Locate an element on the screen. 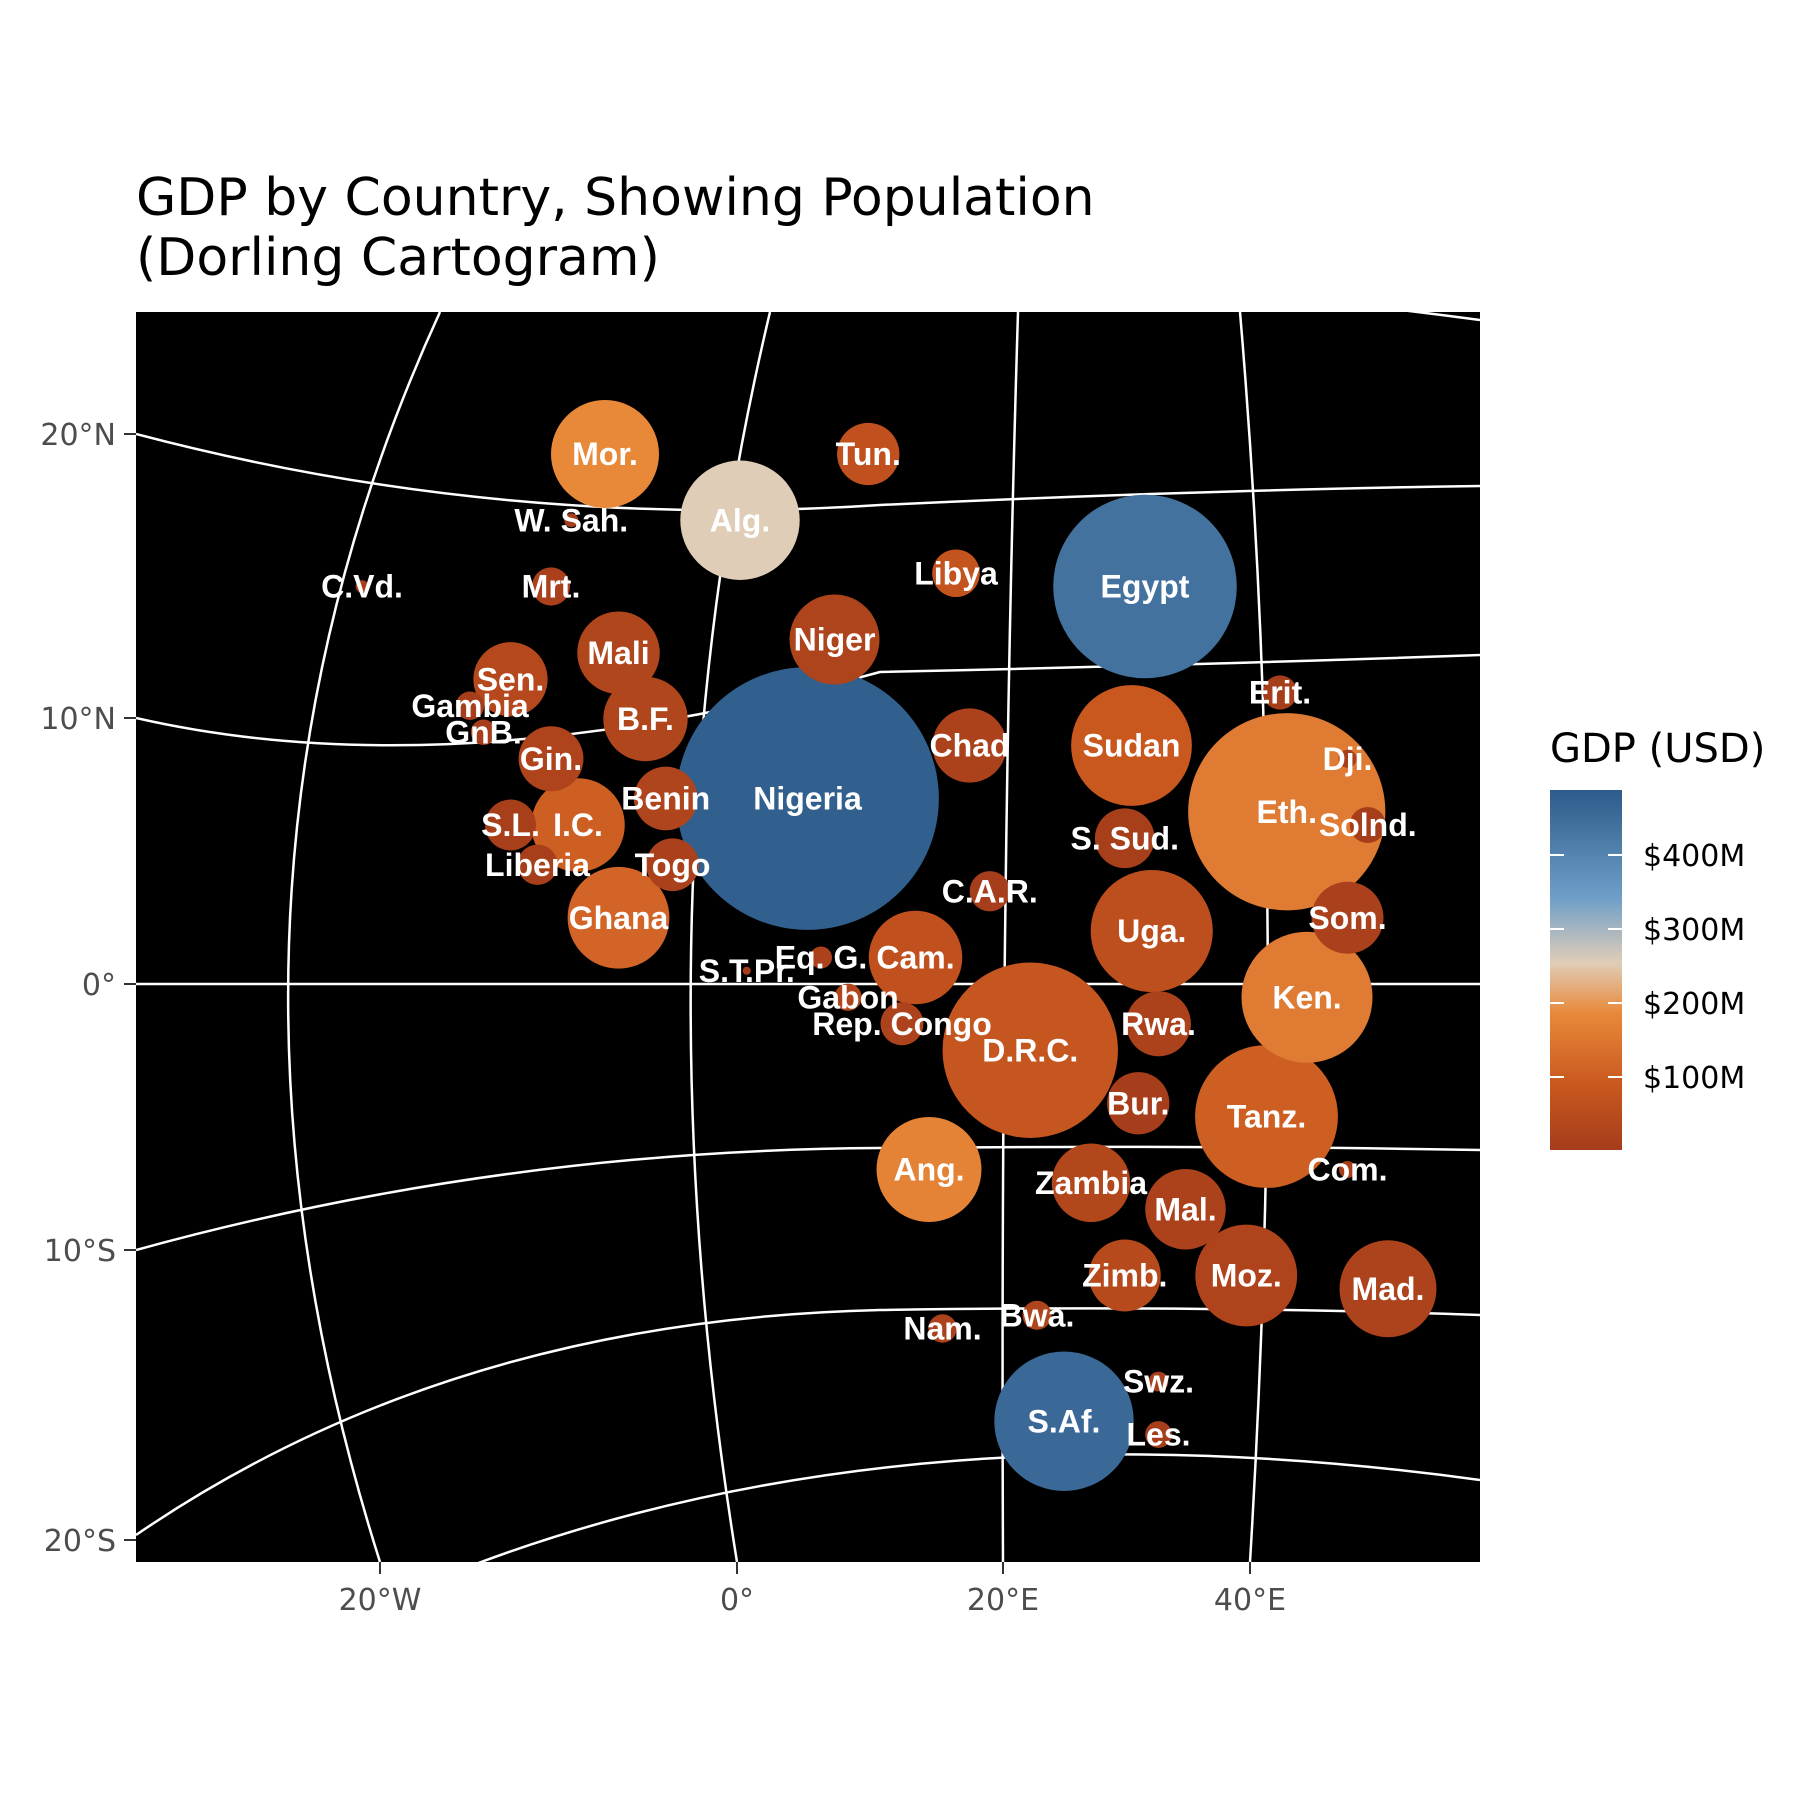 This screenshot has height=1800, width=1800. country-bubble-s-sud is located at coordinates (1124, 838).